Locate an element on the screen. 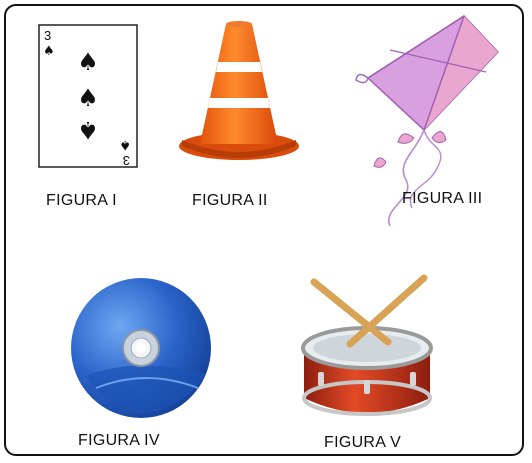  card-rank-bottom: 3 is located at coordinates (126, 160).